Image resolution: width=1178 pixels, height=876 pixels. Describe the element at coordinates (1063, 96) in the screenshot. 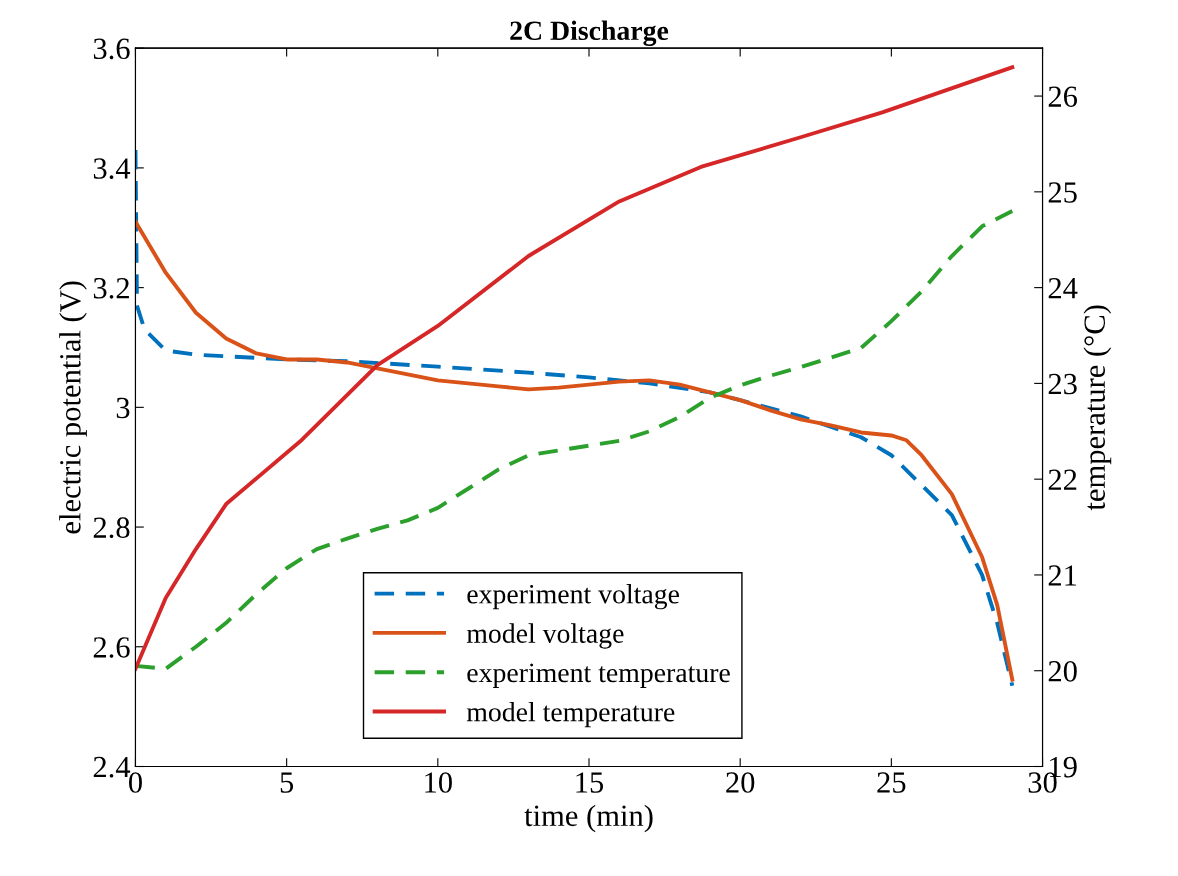

I see `y2-tick-label: 26` at that location.